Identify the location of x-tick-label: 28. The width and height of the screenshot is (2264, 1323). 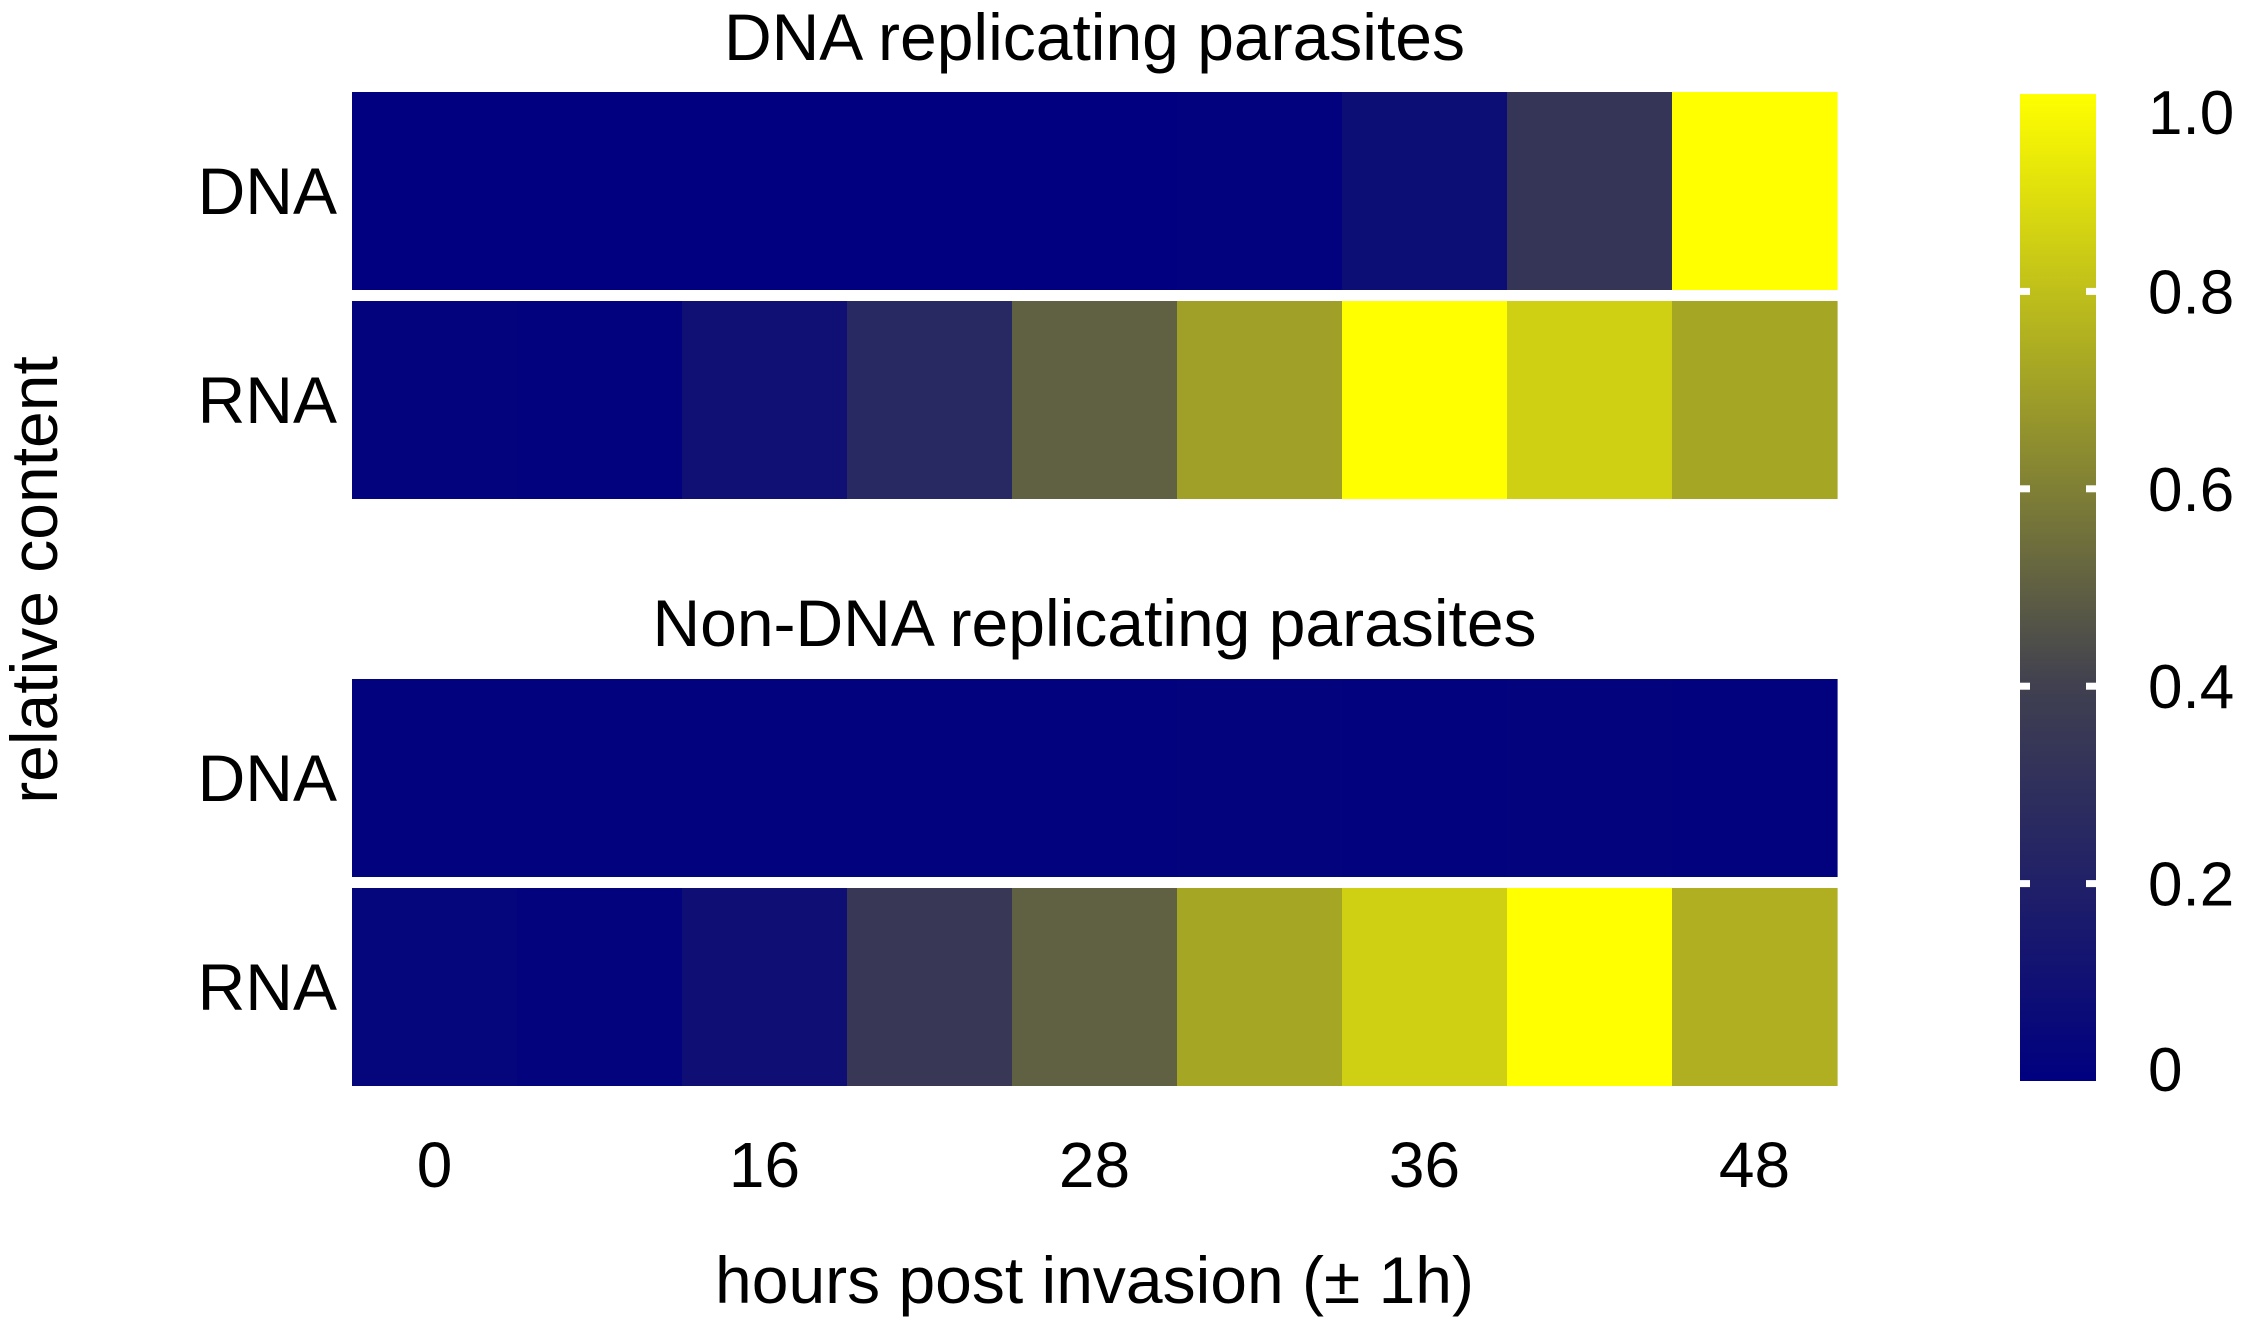
(1094, 1165).